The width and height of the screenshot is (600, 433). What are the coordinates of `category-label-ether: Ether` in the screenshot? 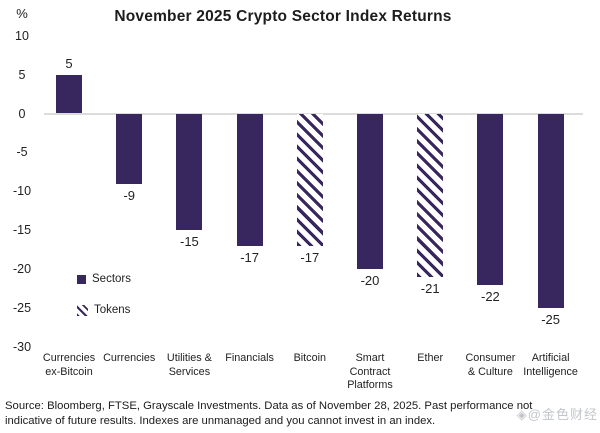 It's located at (430, 358).